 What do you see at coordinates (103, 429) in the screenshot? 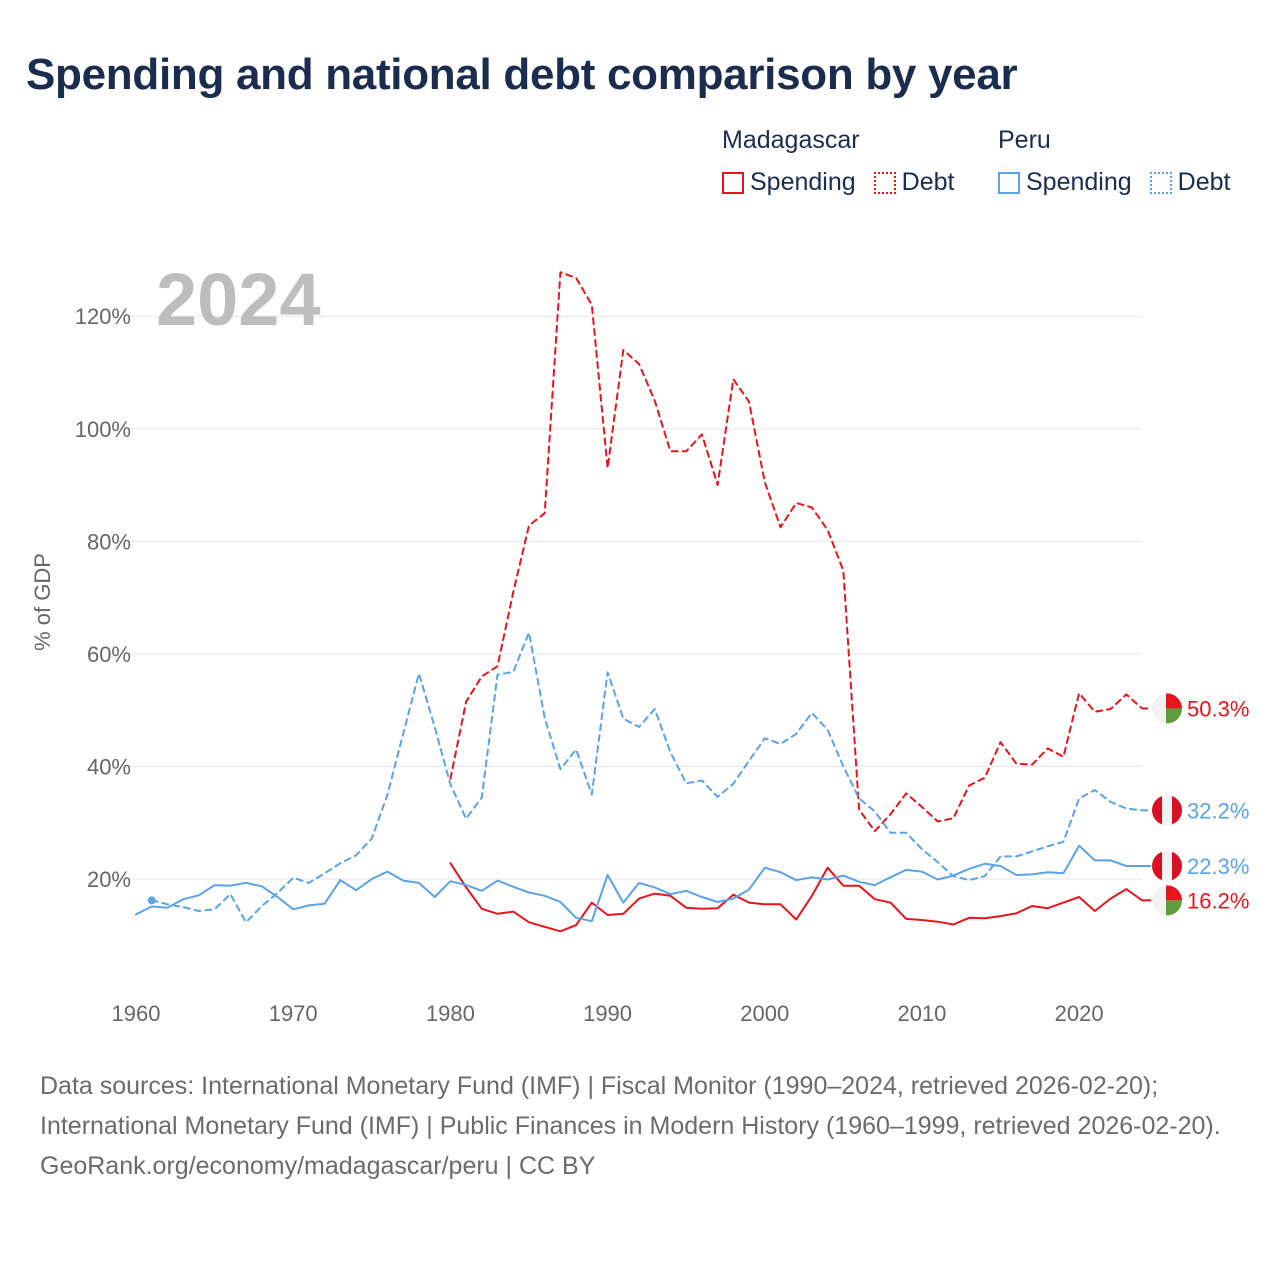
I see `y-tick-label: 100%` at bounding box center [103, 429].